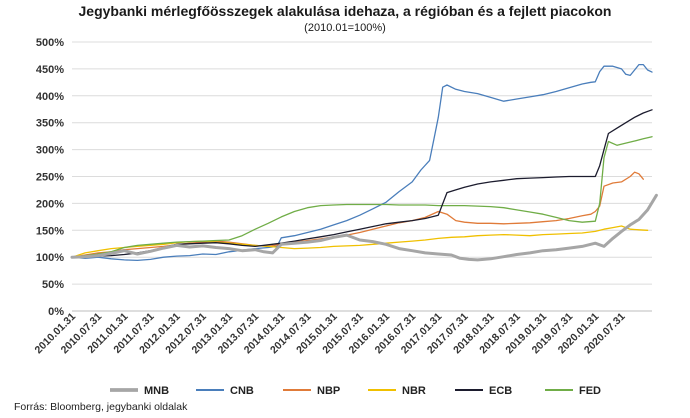  What do you see at coordinates (397, 391) in the screenshot?
I see `legend-item-nbr: NBR` at bounding box center [397, 391].